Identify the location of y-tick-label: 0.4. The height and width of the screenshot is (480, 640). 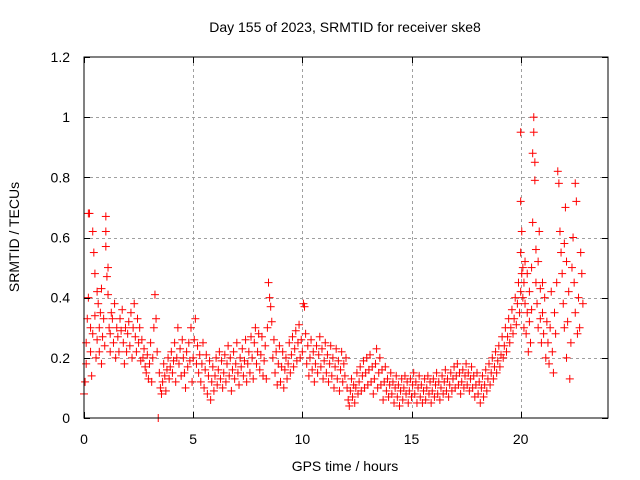
(61, 298).